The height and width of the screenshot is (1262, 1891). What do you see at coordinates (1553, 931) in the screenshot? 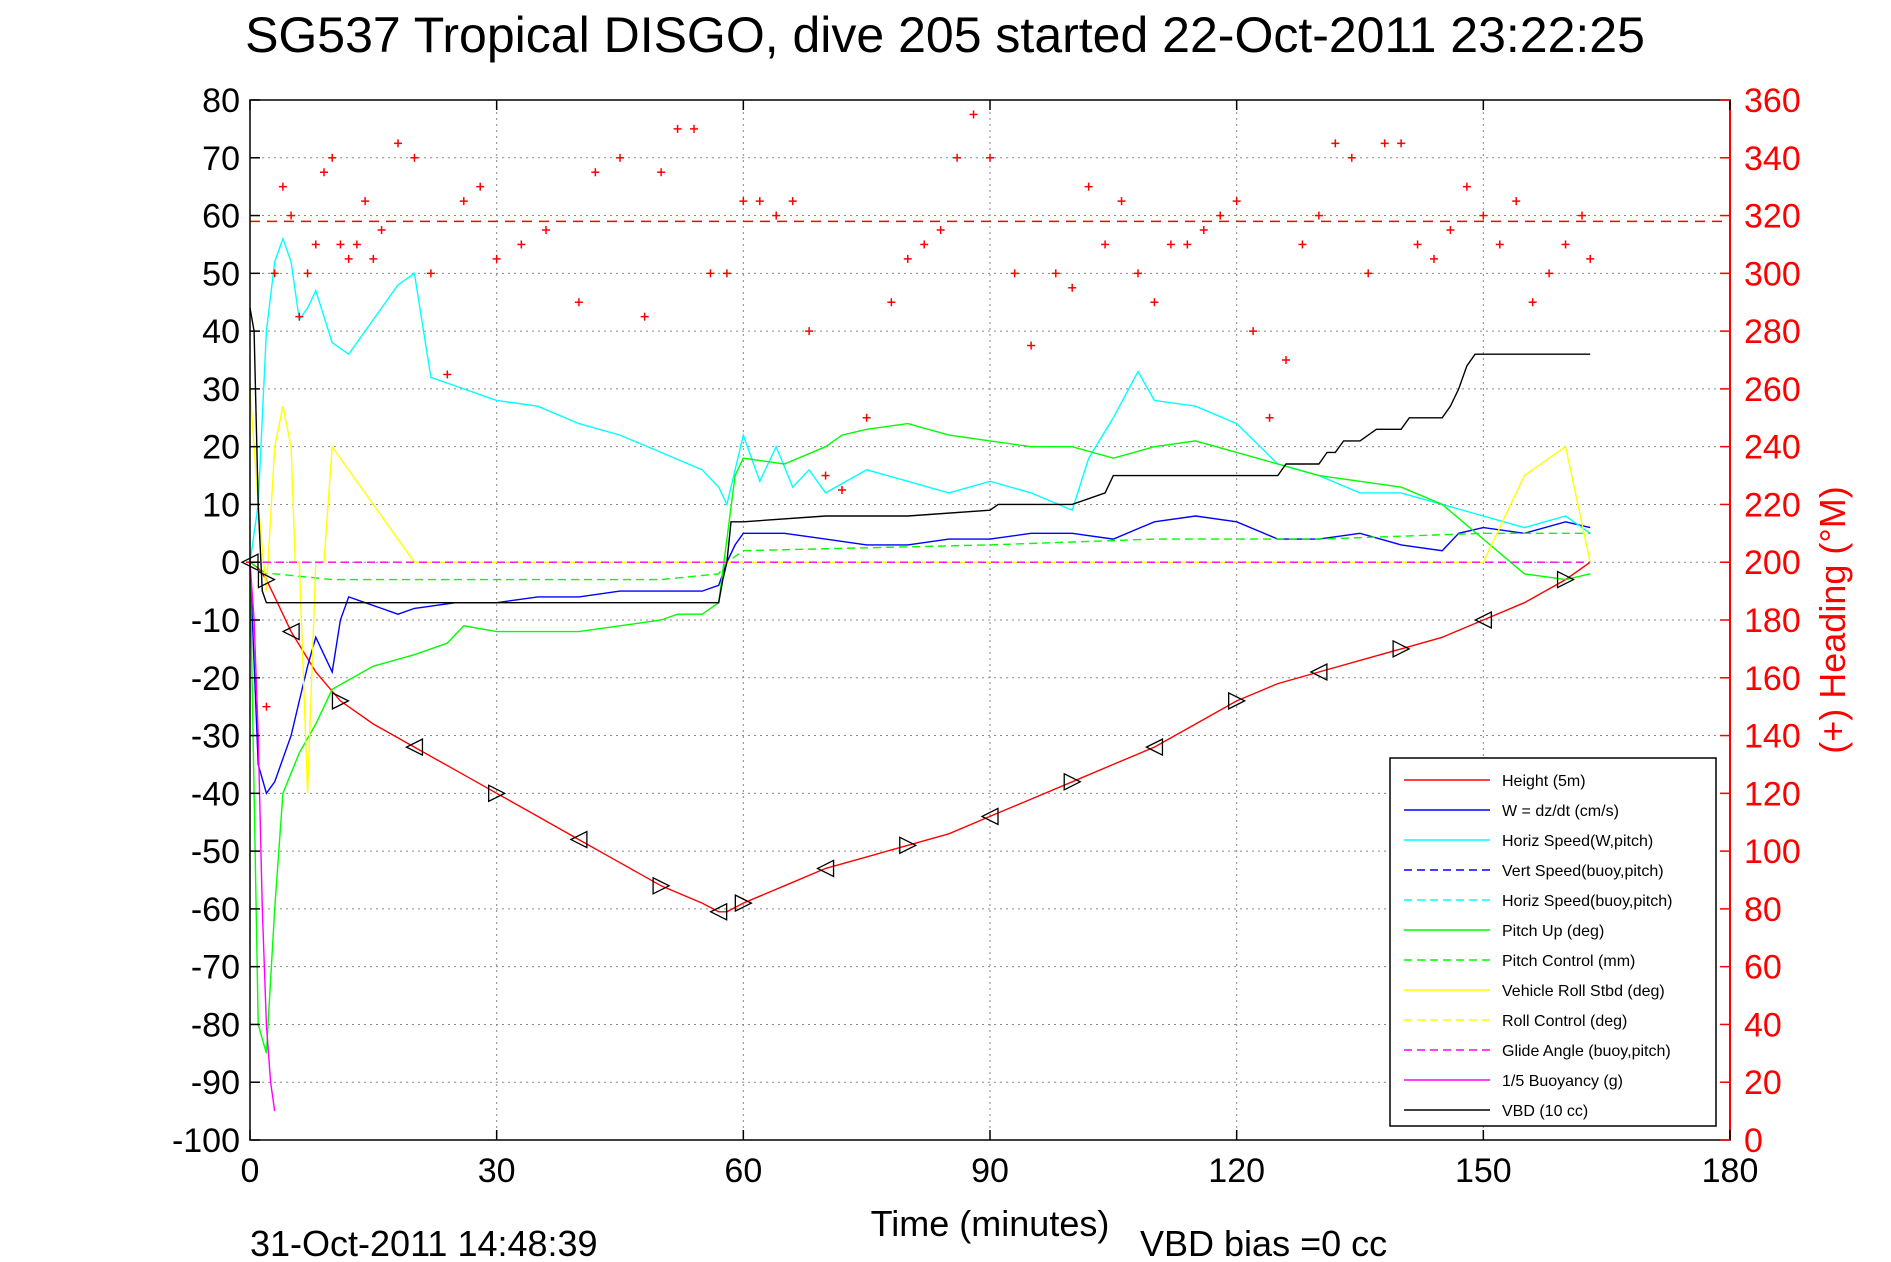
I see `legend-label: Pitch Up (deg)` at bounding box center [1553, 931].